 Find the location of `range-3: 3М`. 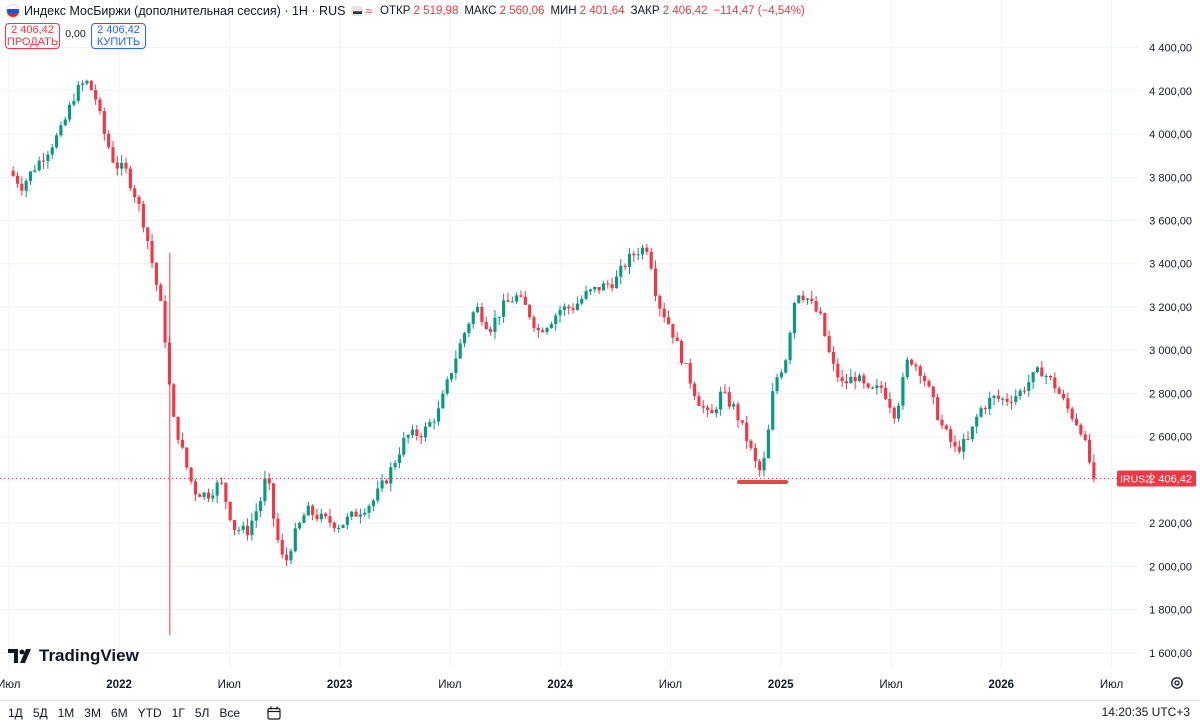

range-3: 3М is located at coordinates (92, 712).